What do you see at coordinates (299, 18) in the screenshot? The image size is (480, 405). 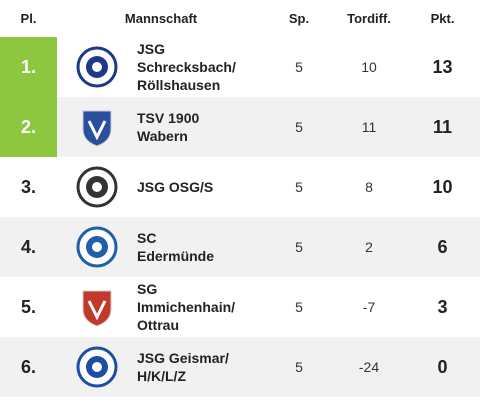 I see `header-cell: Sp.` at bounding box center [299, 18].